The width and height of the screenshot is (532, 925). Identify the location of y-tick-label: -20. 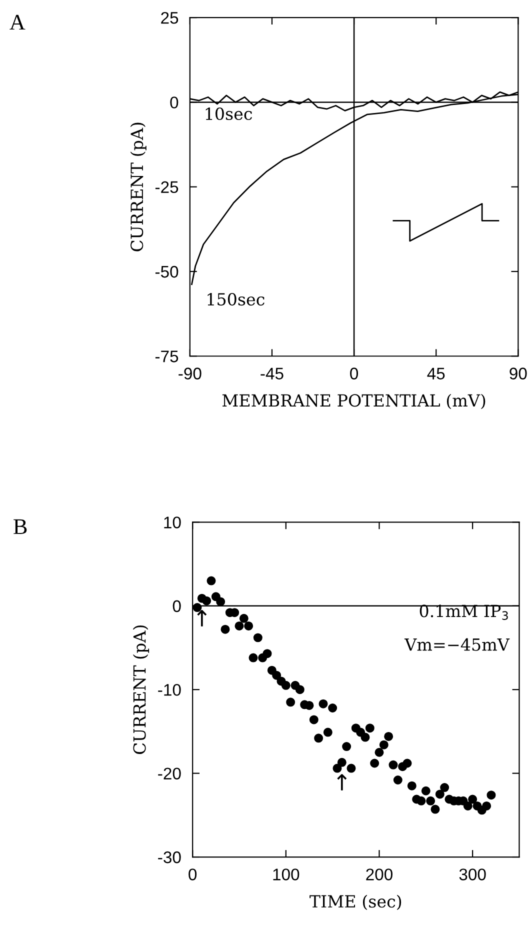
(169, 774).